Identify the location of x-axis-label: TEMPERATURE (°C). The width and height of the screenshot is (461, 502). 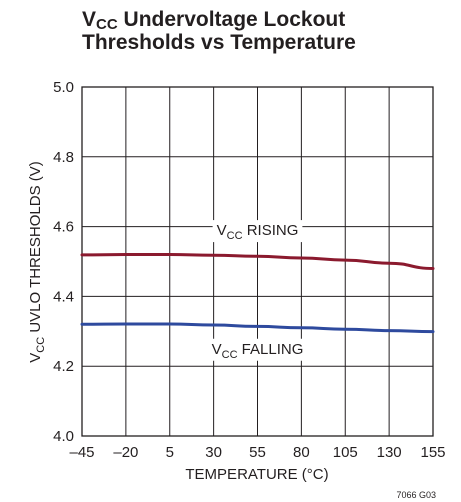
(256, 474).